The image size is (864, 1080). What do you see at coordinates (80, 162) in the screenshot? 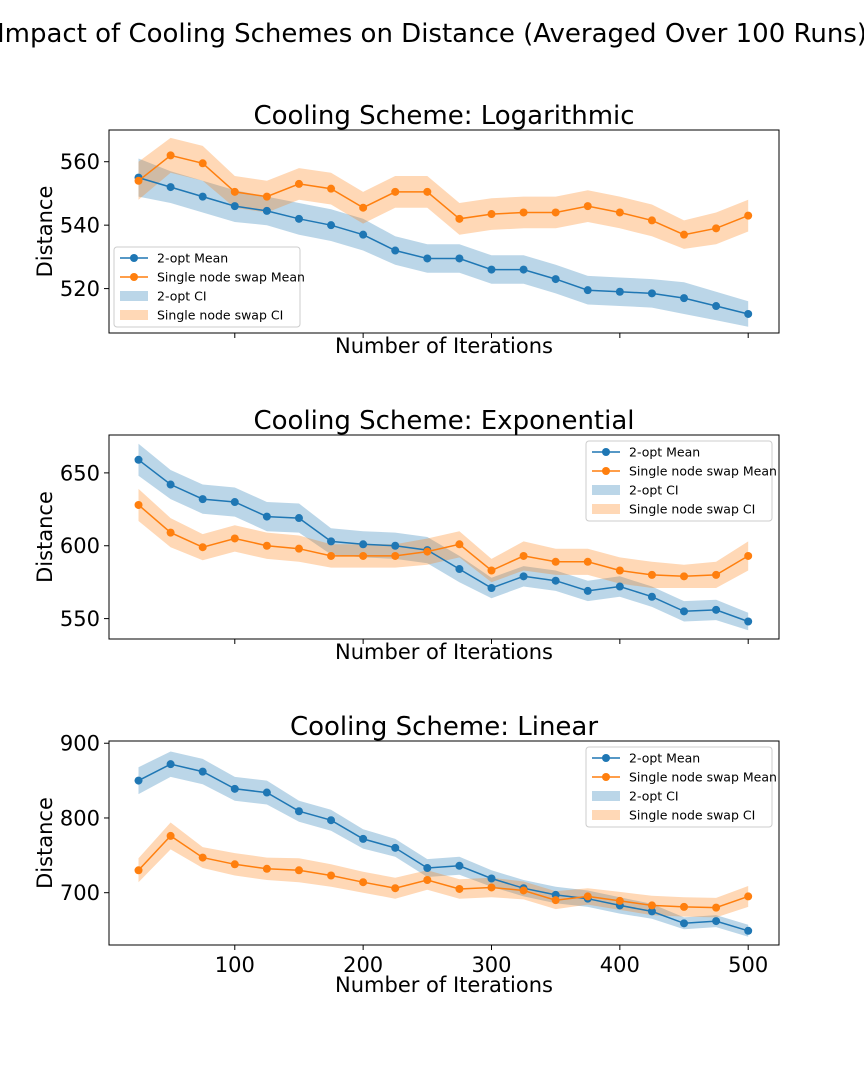
I see `y-tick-label: 560` at bounding box center [80, 162].